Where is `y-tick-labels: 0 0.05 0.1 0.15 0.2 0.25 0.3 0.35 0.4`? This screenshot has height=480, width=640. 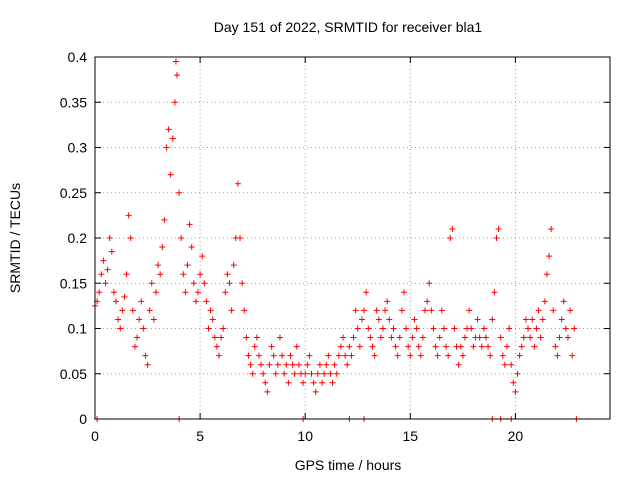 y-tick-labels: 0 0.05 0.1 0.15 0.2 0.25 0.3 0.35 0.4 is located at coordinates (73, 238).